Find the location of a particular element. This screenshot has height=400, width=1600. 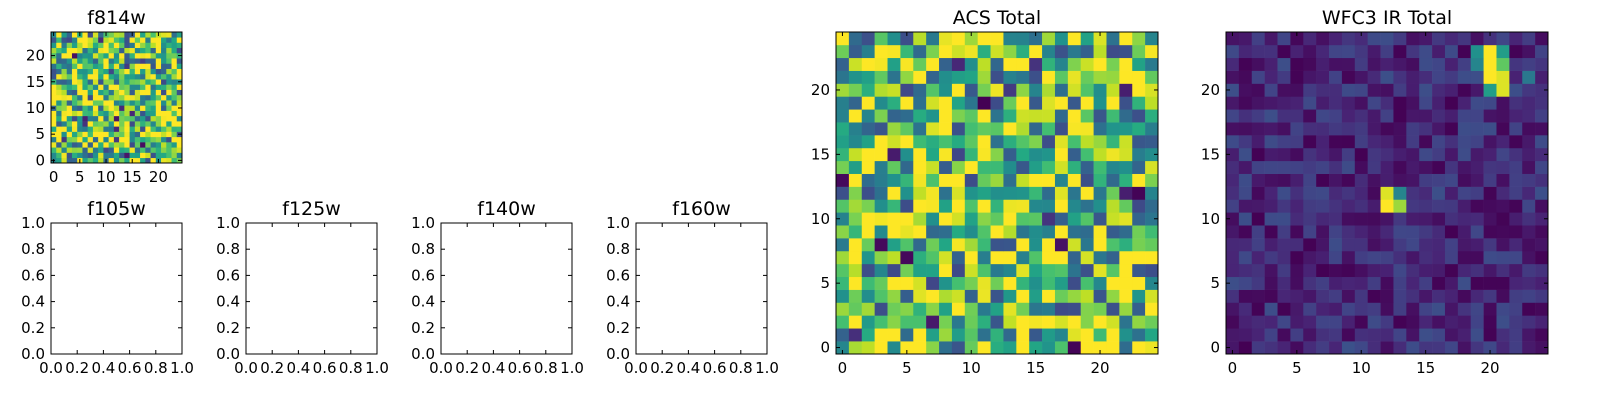

x-tick-label: 1.0 is located at coordinates (572, 368).